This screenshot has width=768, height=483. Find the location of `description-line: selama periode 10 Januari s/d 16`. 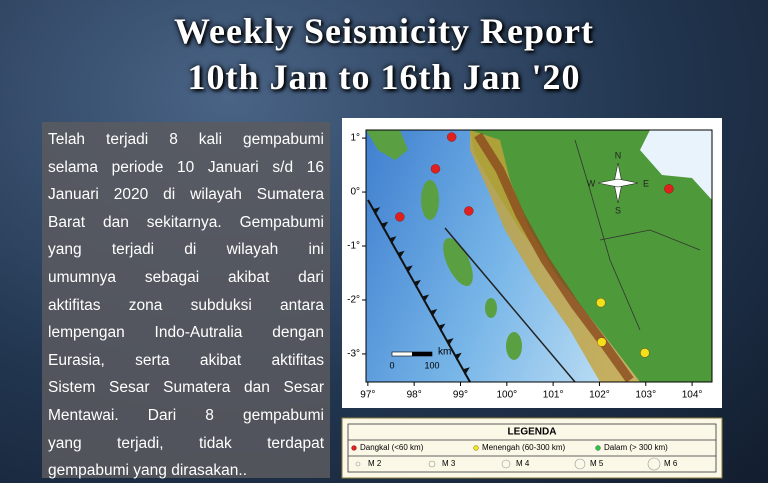

description-line: selama periode 10 Januari s/d 16 is located at coordinates (186, 167).